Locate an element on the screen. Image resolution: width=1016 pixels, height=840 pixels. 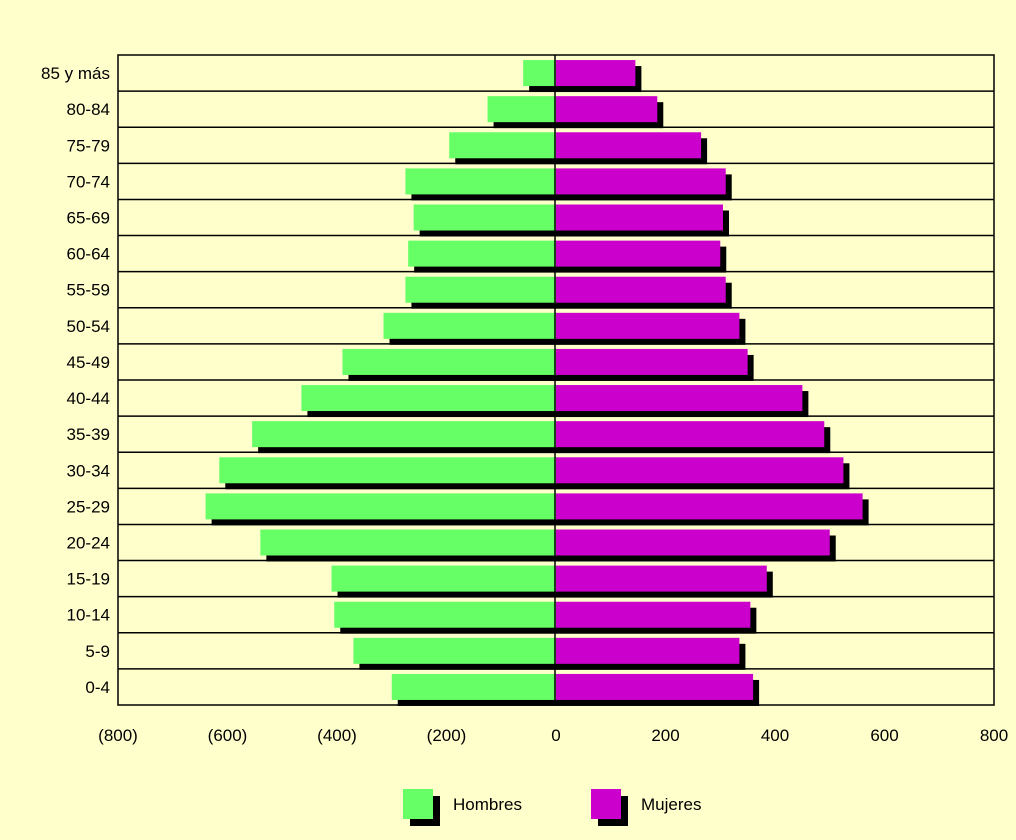
y-tick-label: 65-69 is located at coordinates (88, 218).